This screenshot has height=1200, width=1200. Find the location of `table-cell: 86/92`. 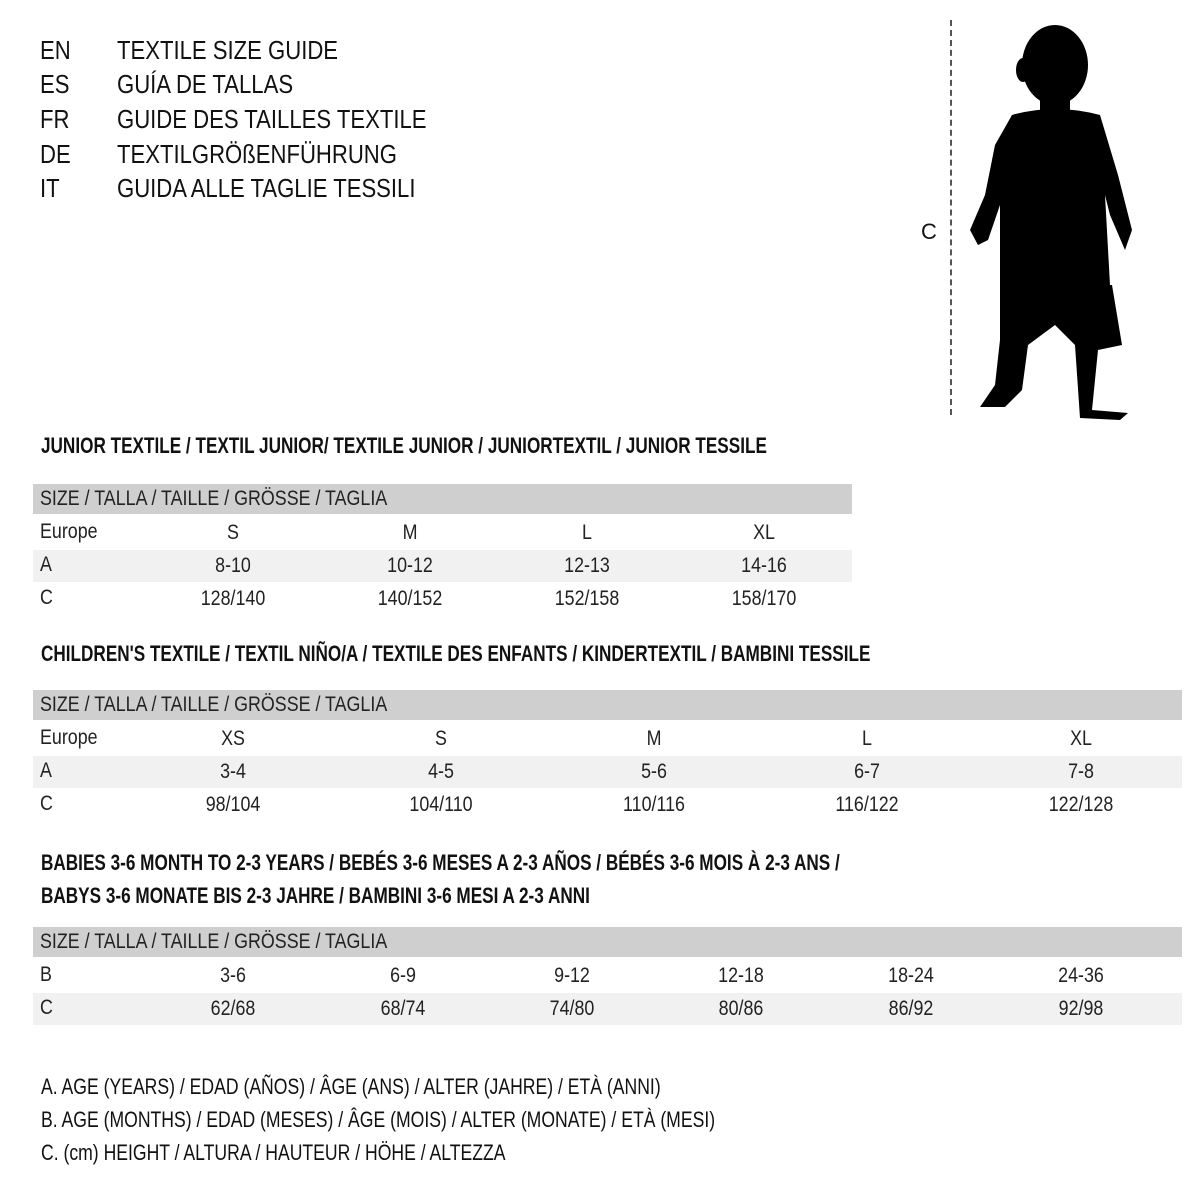

table-cell: 86/92 is located at coordinates (911, 1008).